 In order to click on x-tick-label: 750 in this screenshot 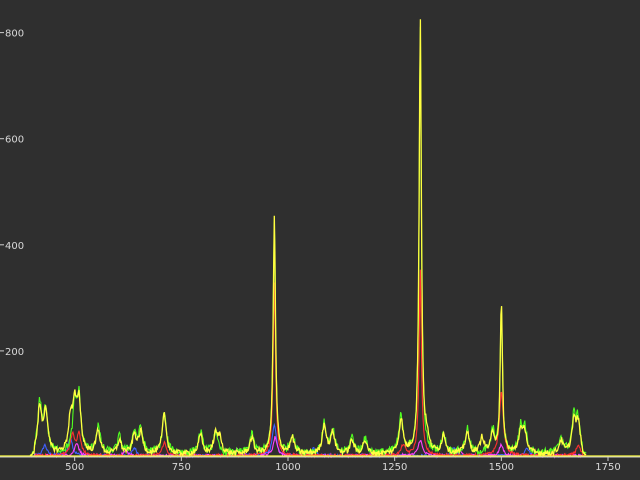, I will do `click(181, 467)`.